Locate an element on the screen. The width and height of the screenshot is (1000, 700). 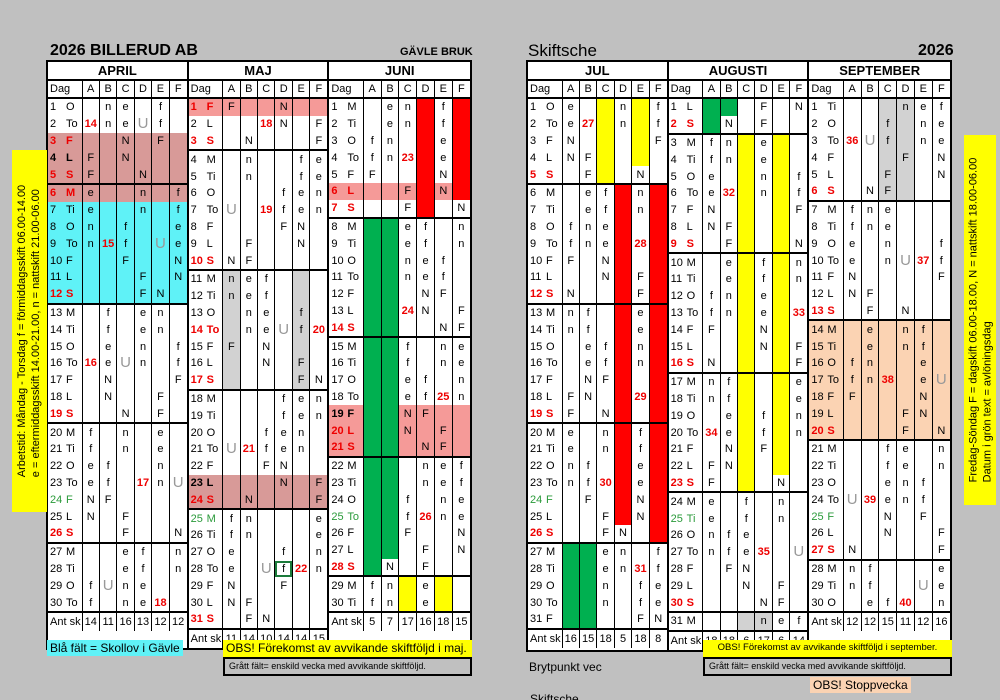
day-row: 18 F F N is located at coordinates (879, 397).